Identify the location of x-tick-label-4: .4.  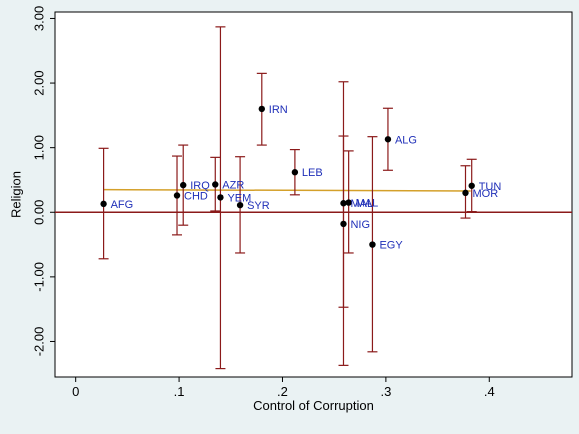
(489, 391).